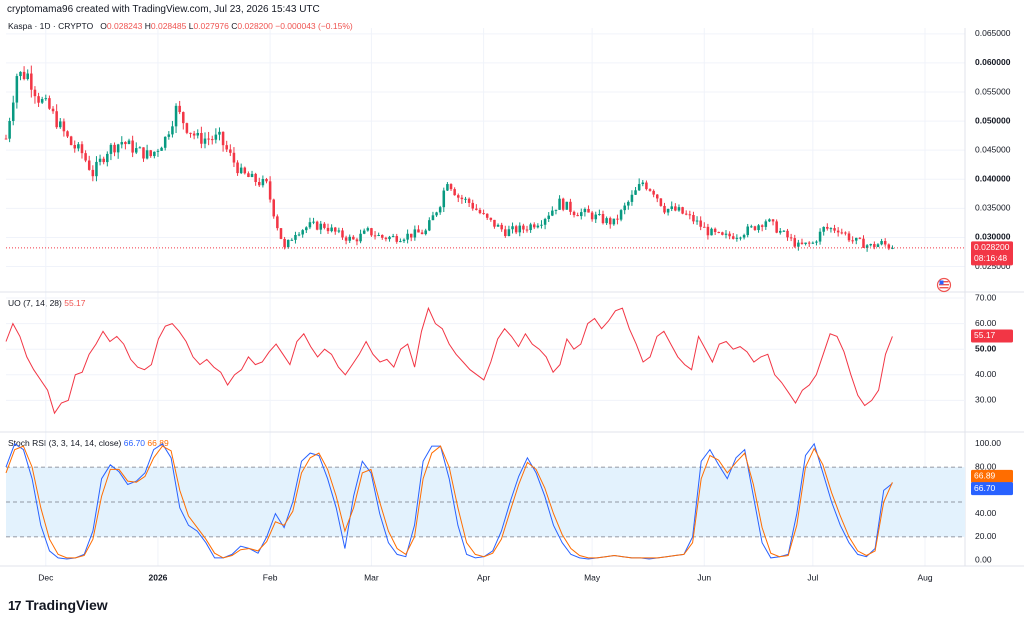  What do you see at coordinates (992, 247) in the screenshot?
I see `price-tag-text: 0.028200` at bounding box center [992, 247].